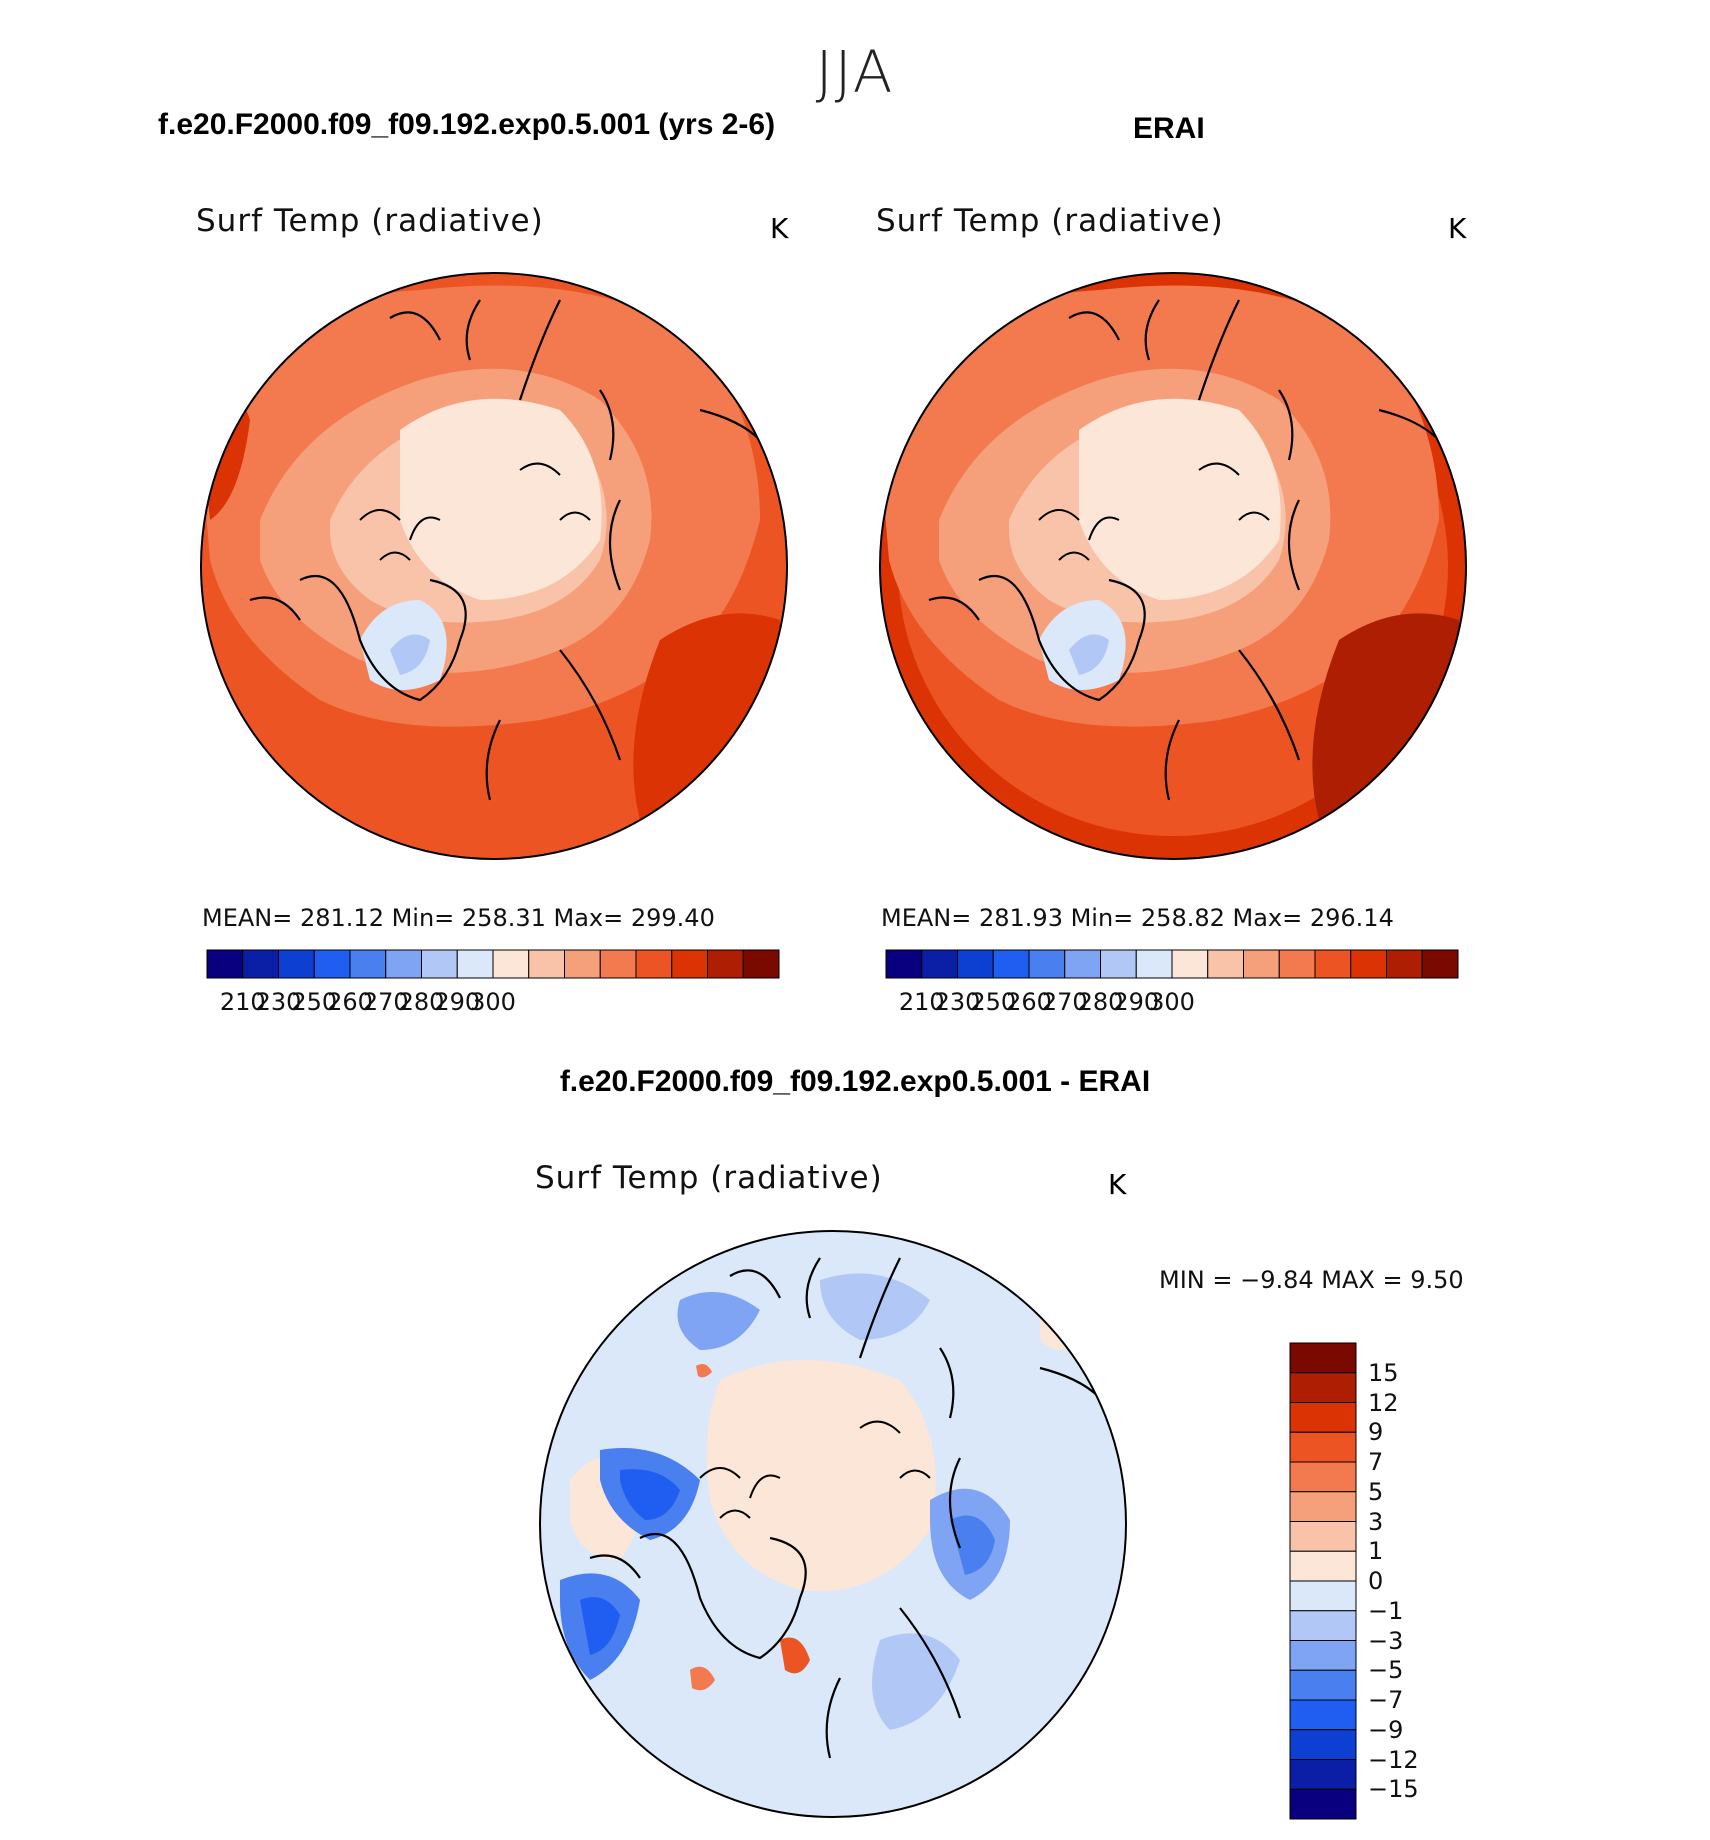 The image size is (1710, 1840). What do you see at coordinates (1376, 1581) in the screenshot?
I see `colorbar-tick-label: 0` at bounding box center [1376, 1581].